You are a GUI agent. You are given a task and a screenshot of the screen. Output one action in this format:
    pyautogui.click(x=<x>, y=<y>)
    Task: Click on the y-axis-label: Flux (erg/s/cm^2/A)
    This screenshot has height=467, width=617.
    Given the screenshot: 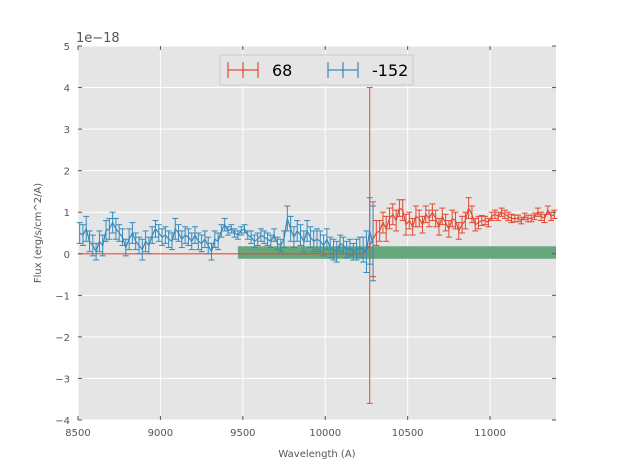 What is the action you would take?
    pyautogui.click(x=38, y=233)
    